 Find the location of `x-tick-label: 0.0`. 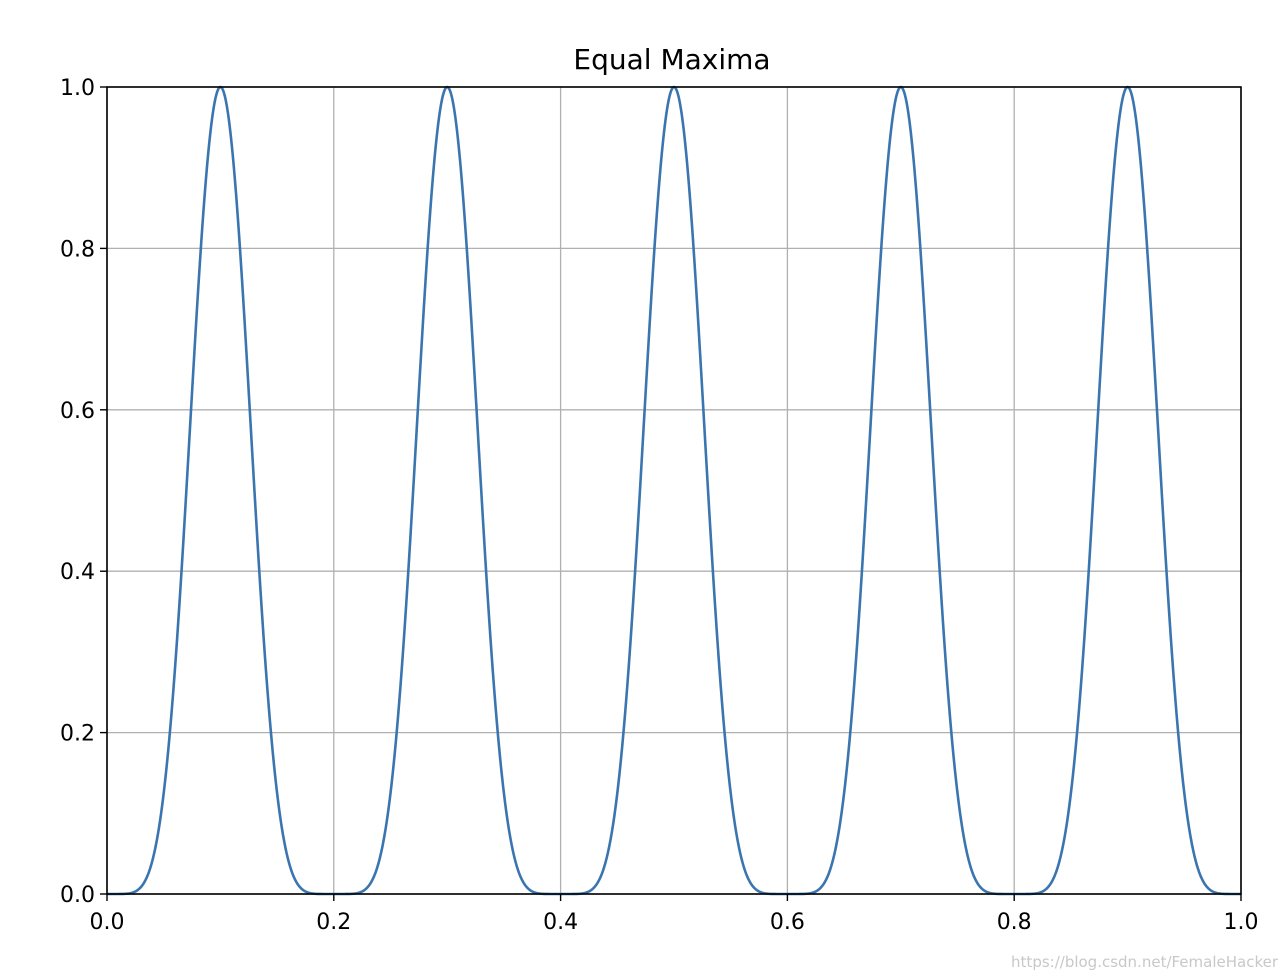

x-tick-label: 0.0 is located at coordinates (107, 922).